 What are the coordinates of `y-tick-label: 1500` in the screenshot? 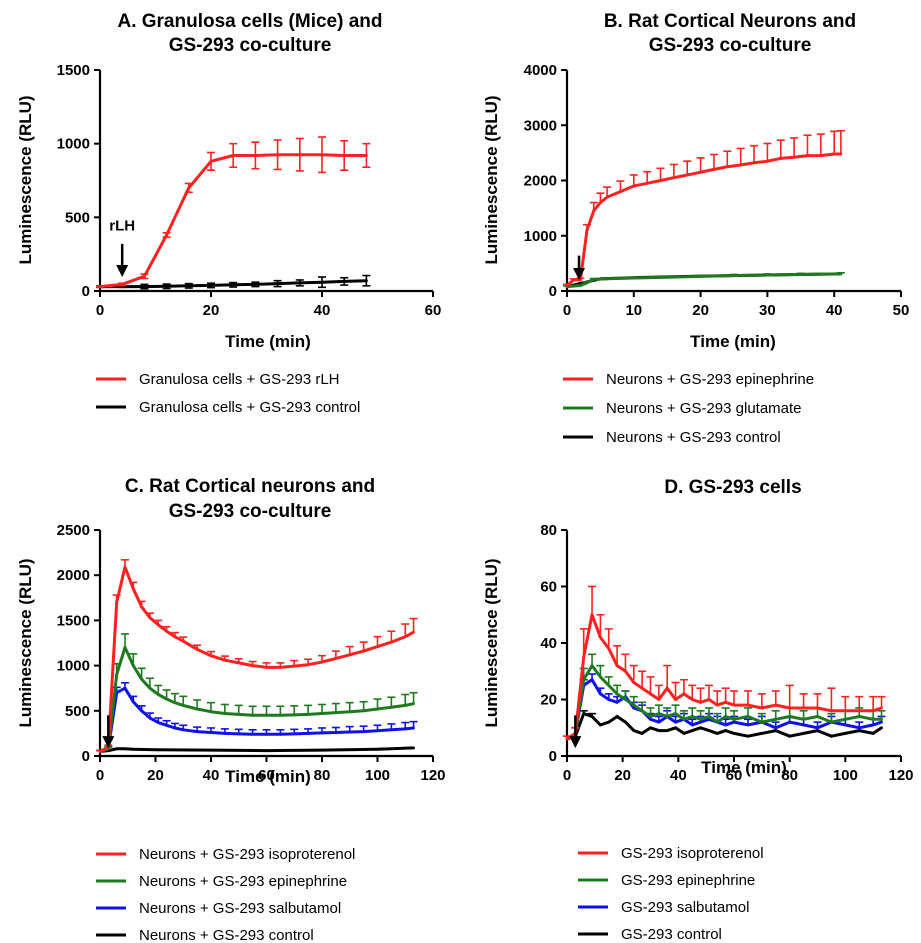 It's located at (73, 620).